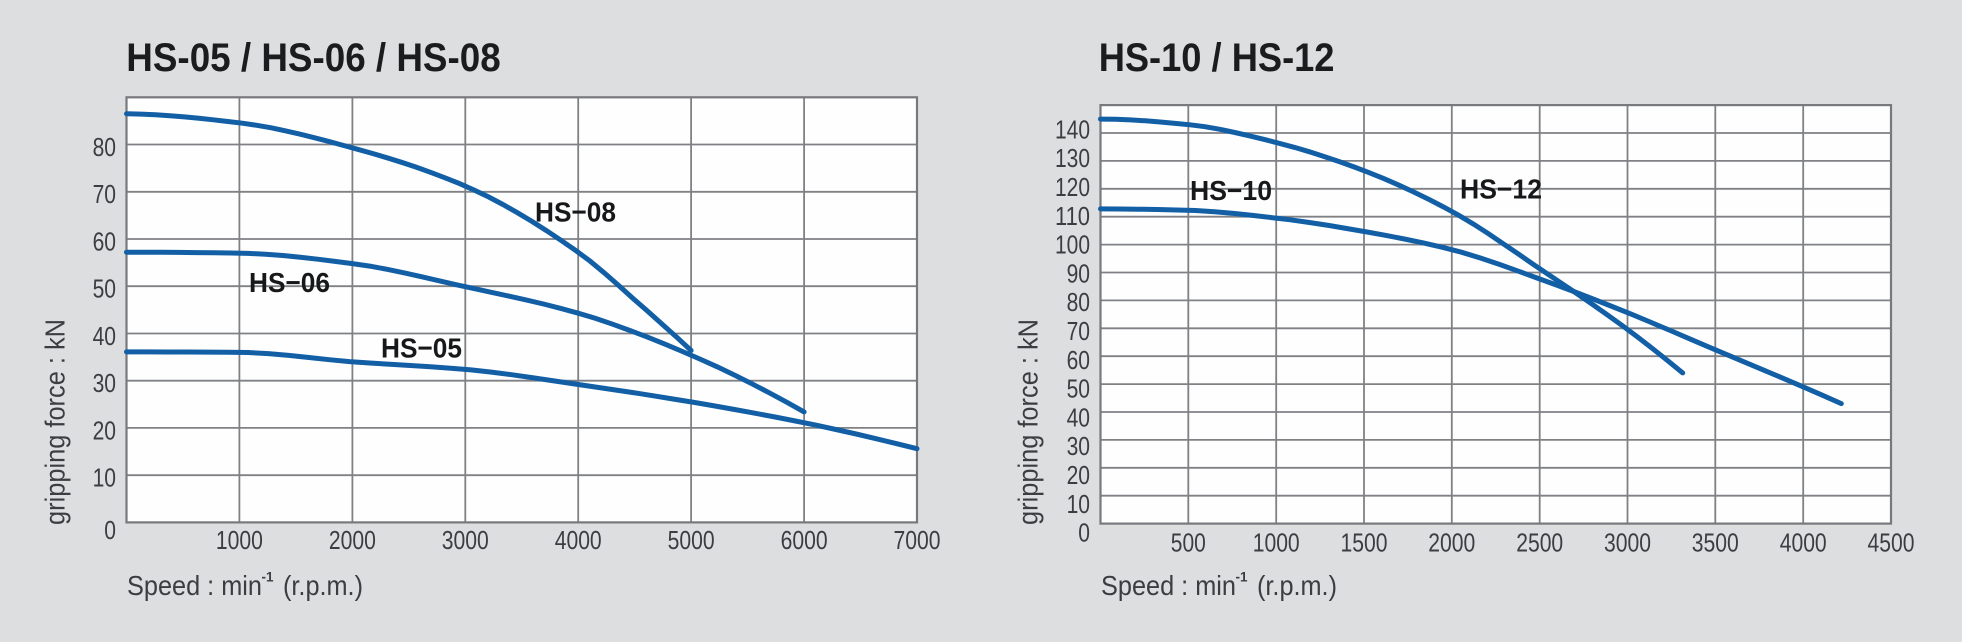  Describe the element at coordinates (1072, 245) in the screenshot. I see `svg-text: 100` at that location.